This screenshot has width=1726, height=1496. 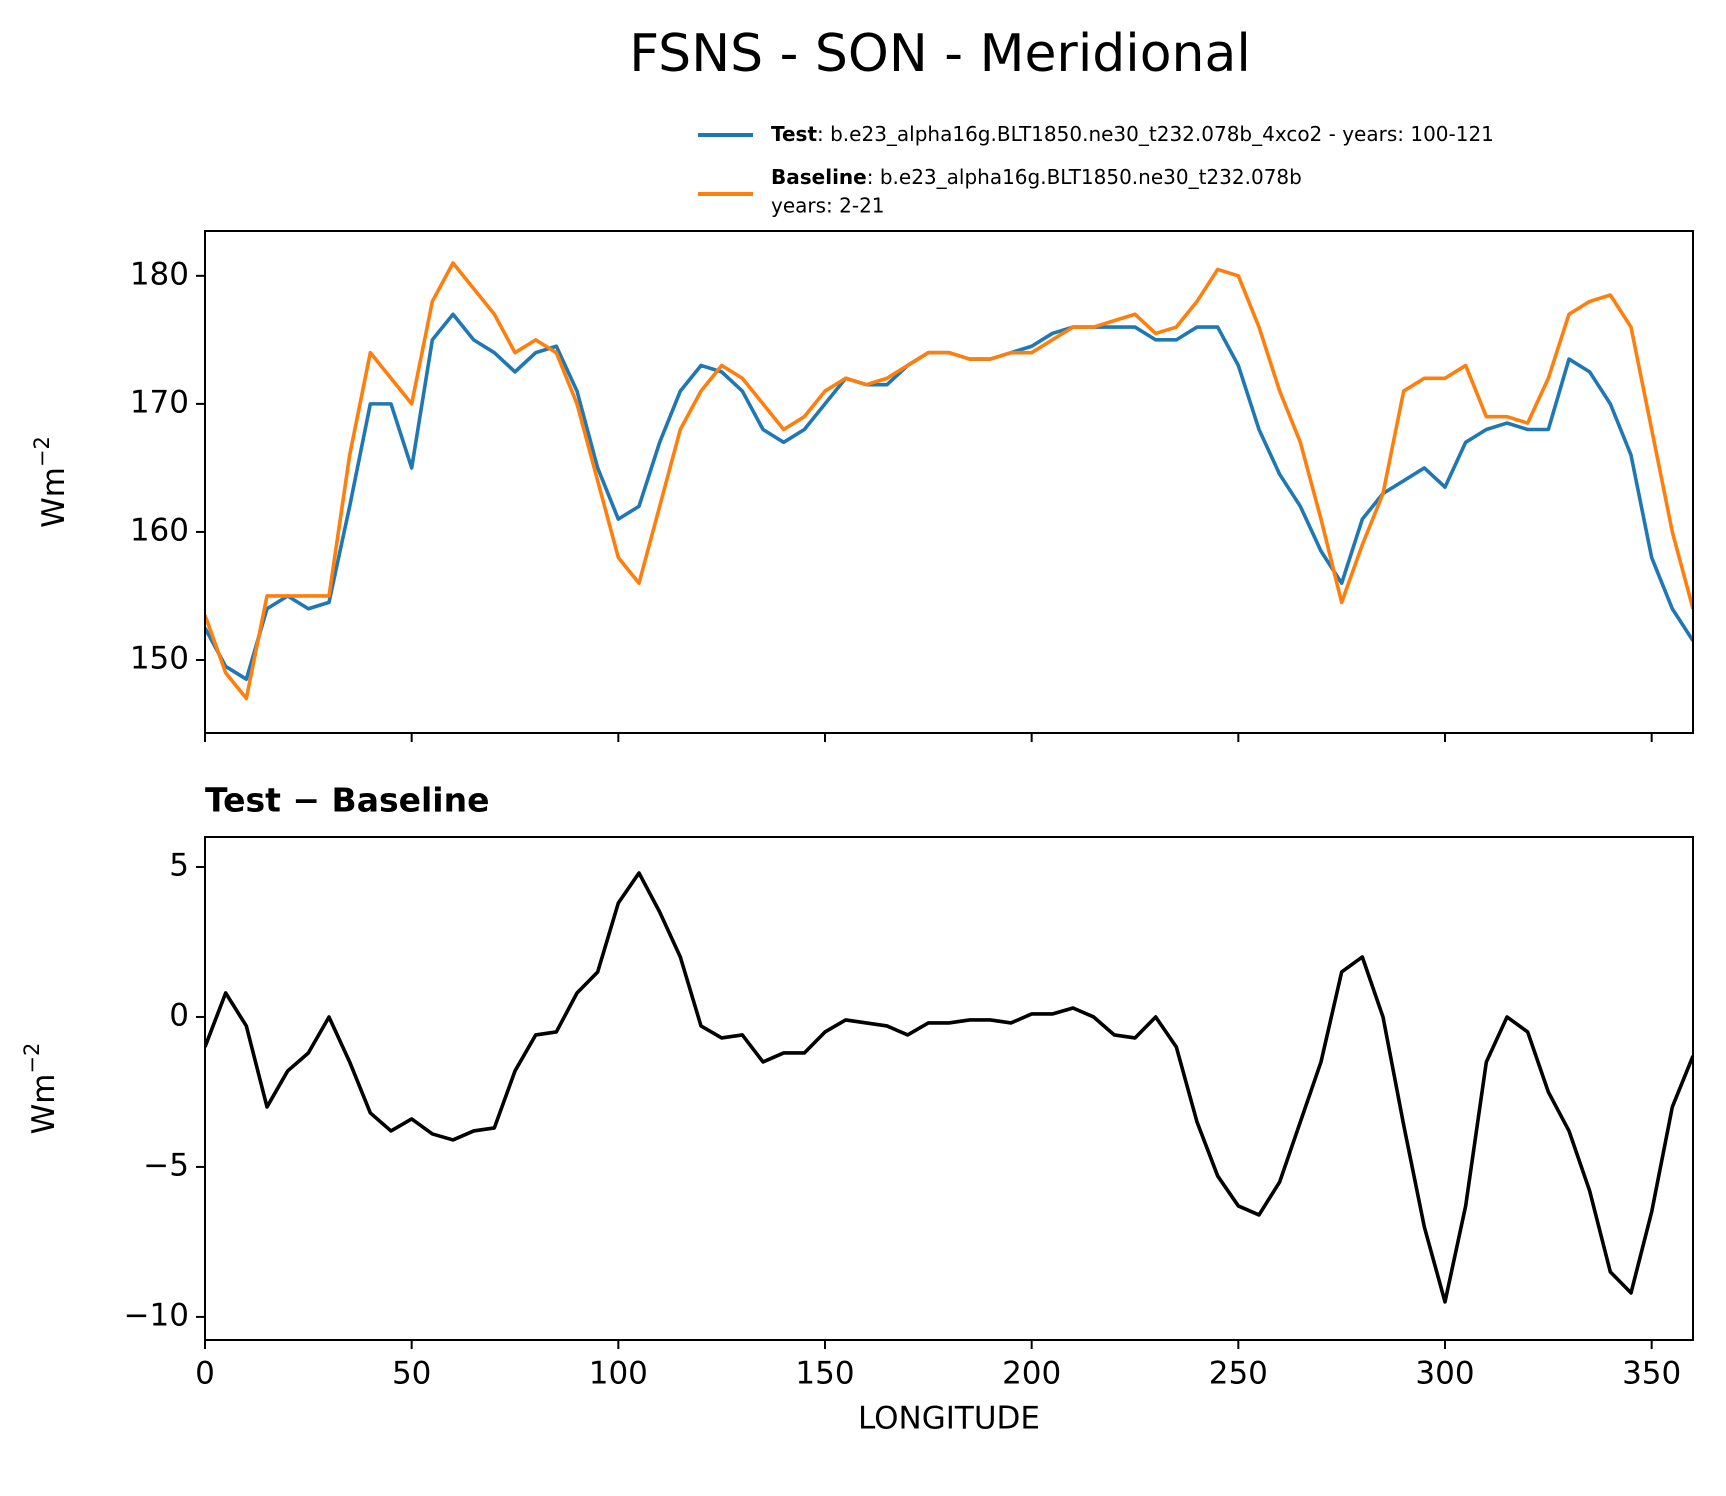 What do you see at coordinates (159, 659) in the screenshot?
I see `y-tick-label: 150` at bounding box center [159, 659].